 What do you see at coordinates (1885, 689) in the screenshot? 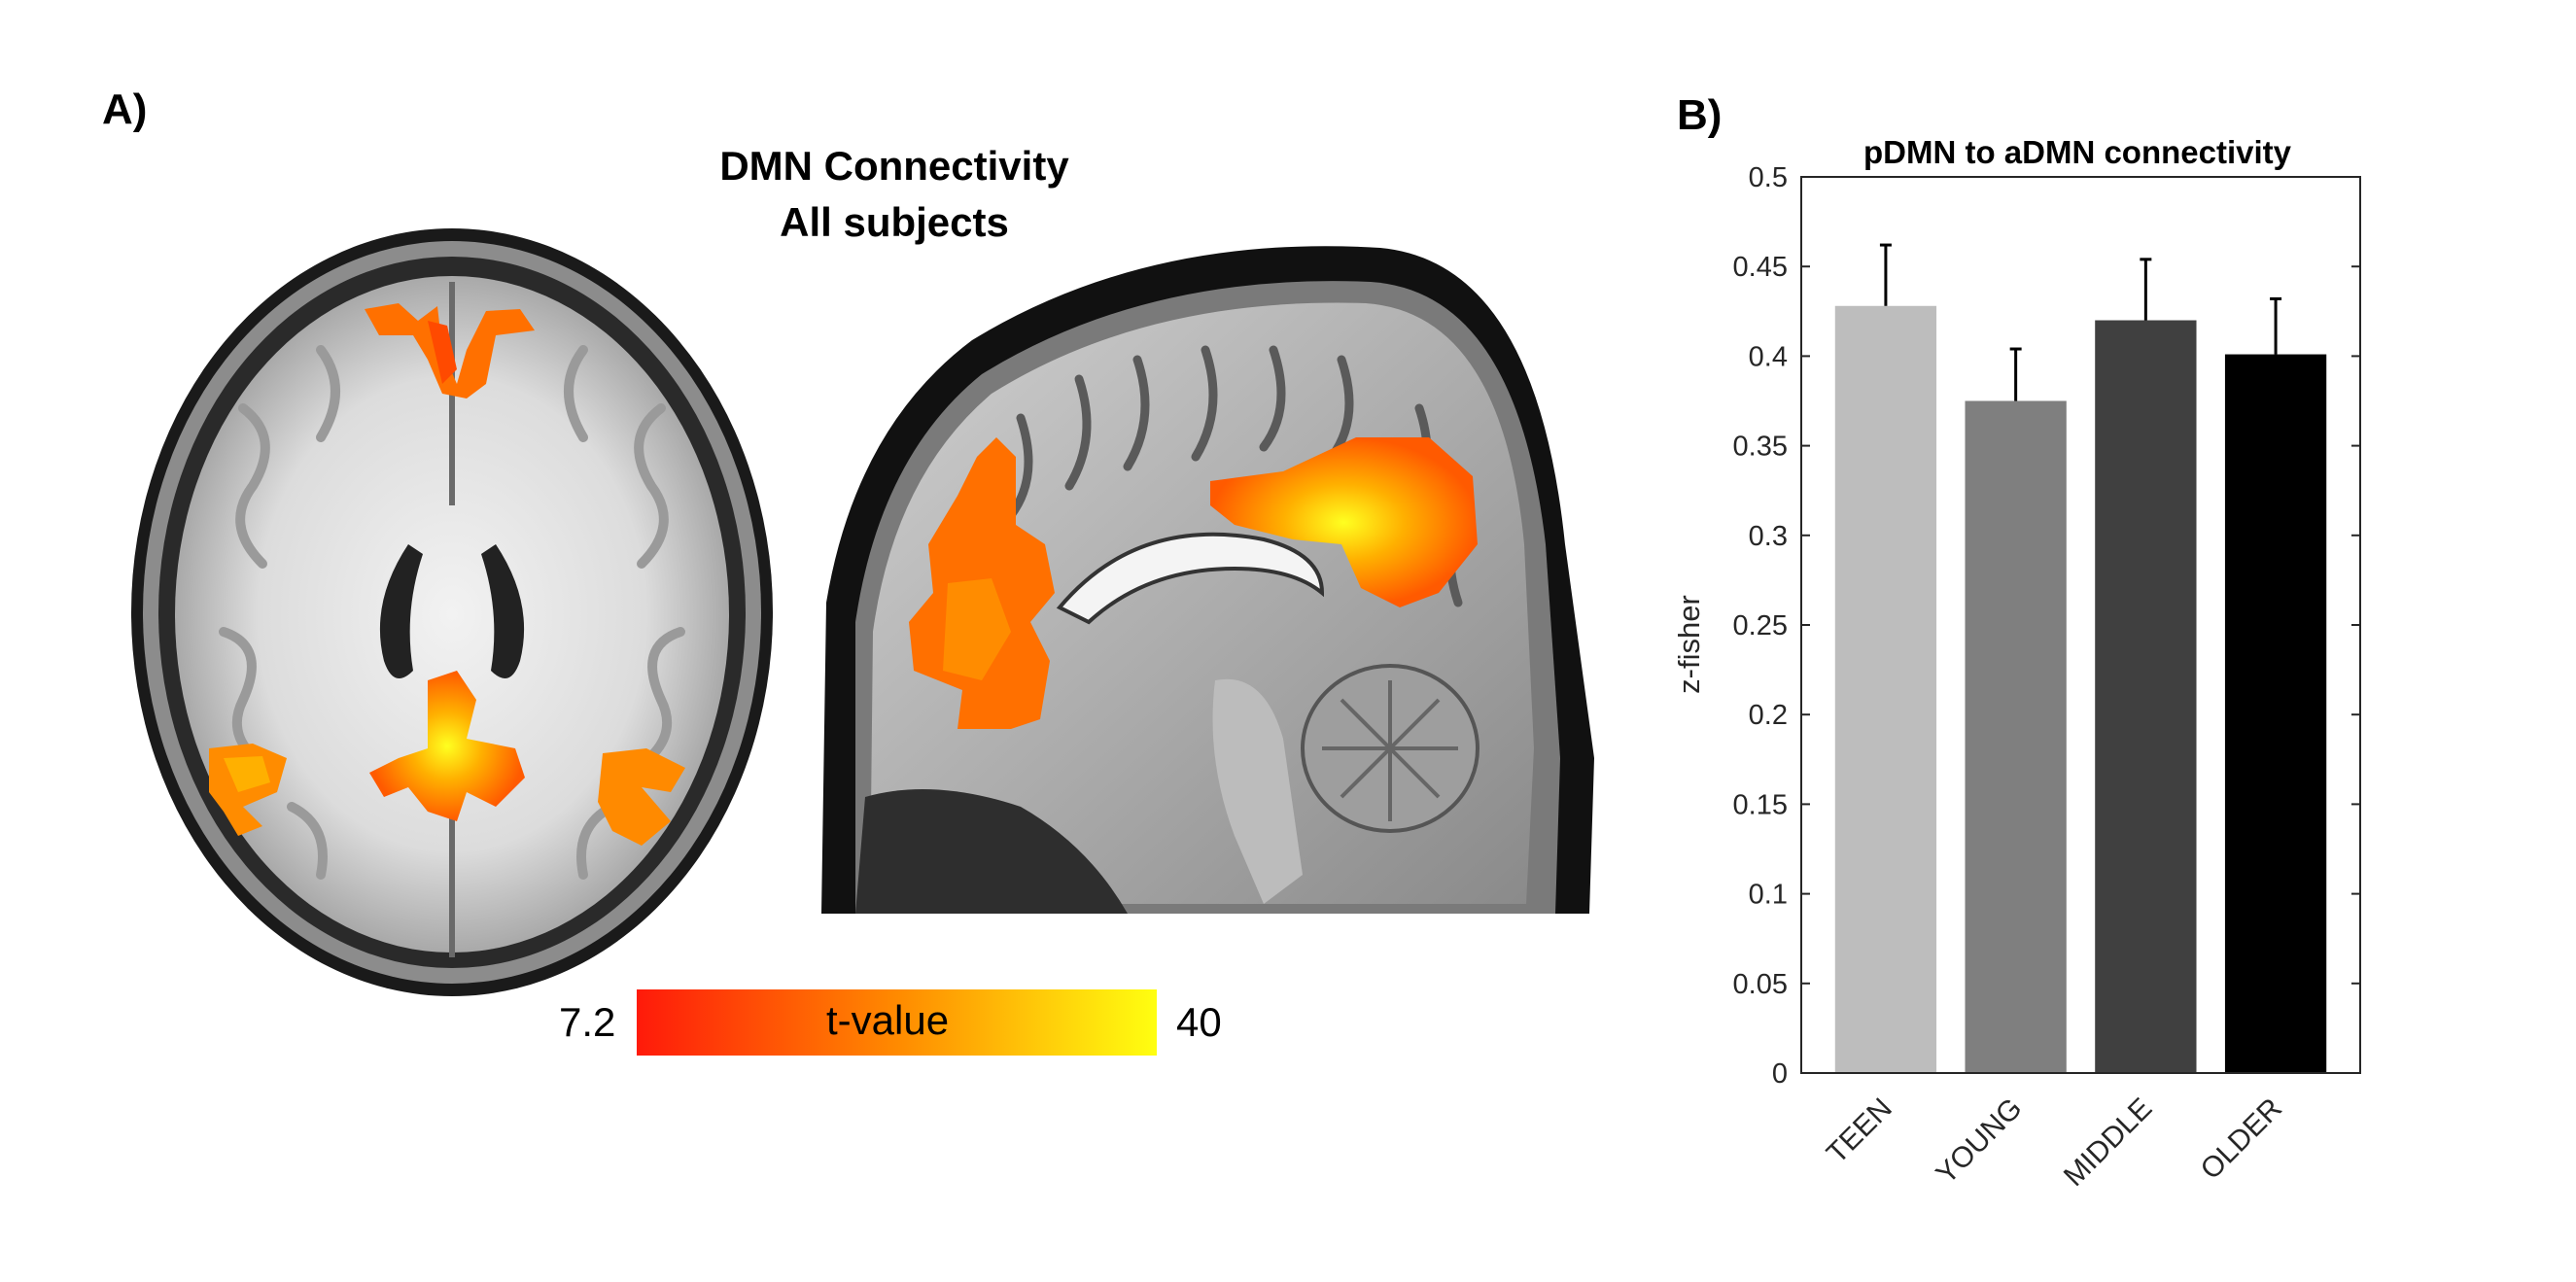
I see `bar-teen` at bounding box center [1885, 689].